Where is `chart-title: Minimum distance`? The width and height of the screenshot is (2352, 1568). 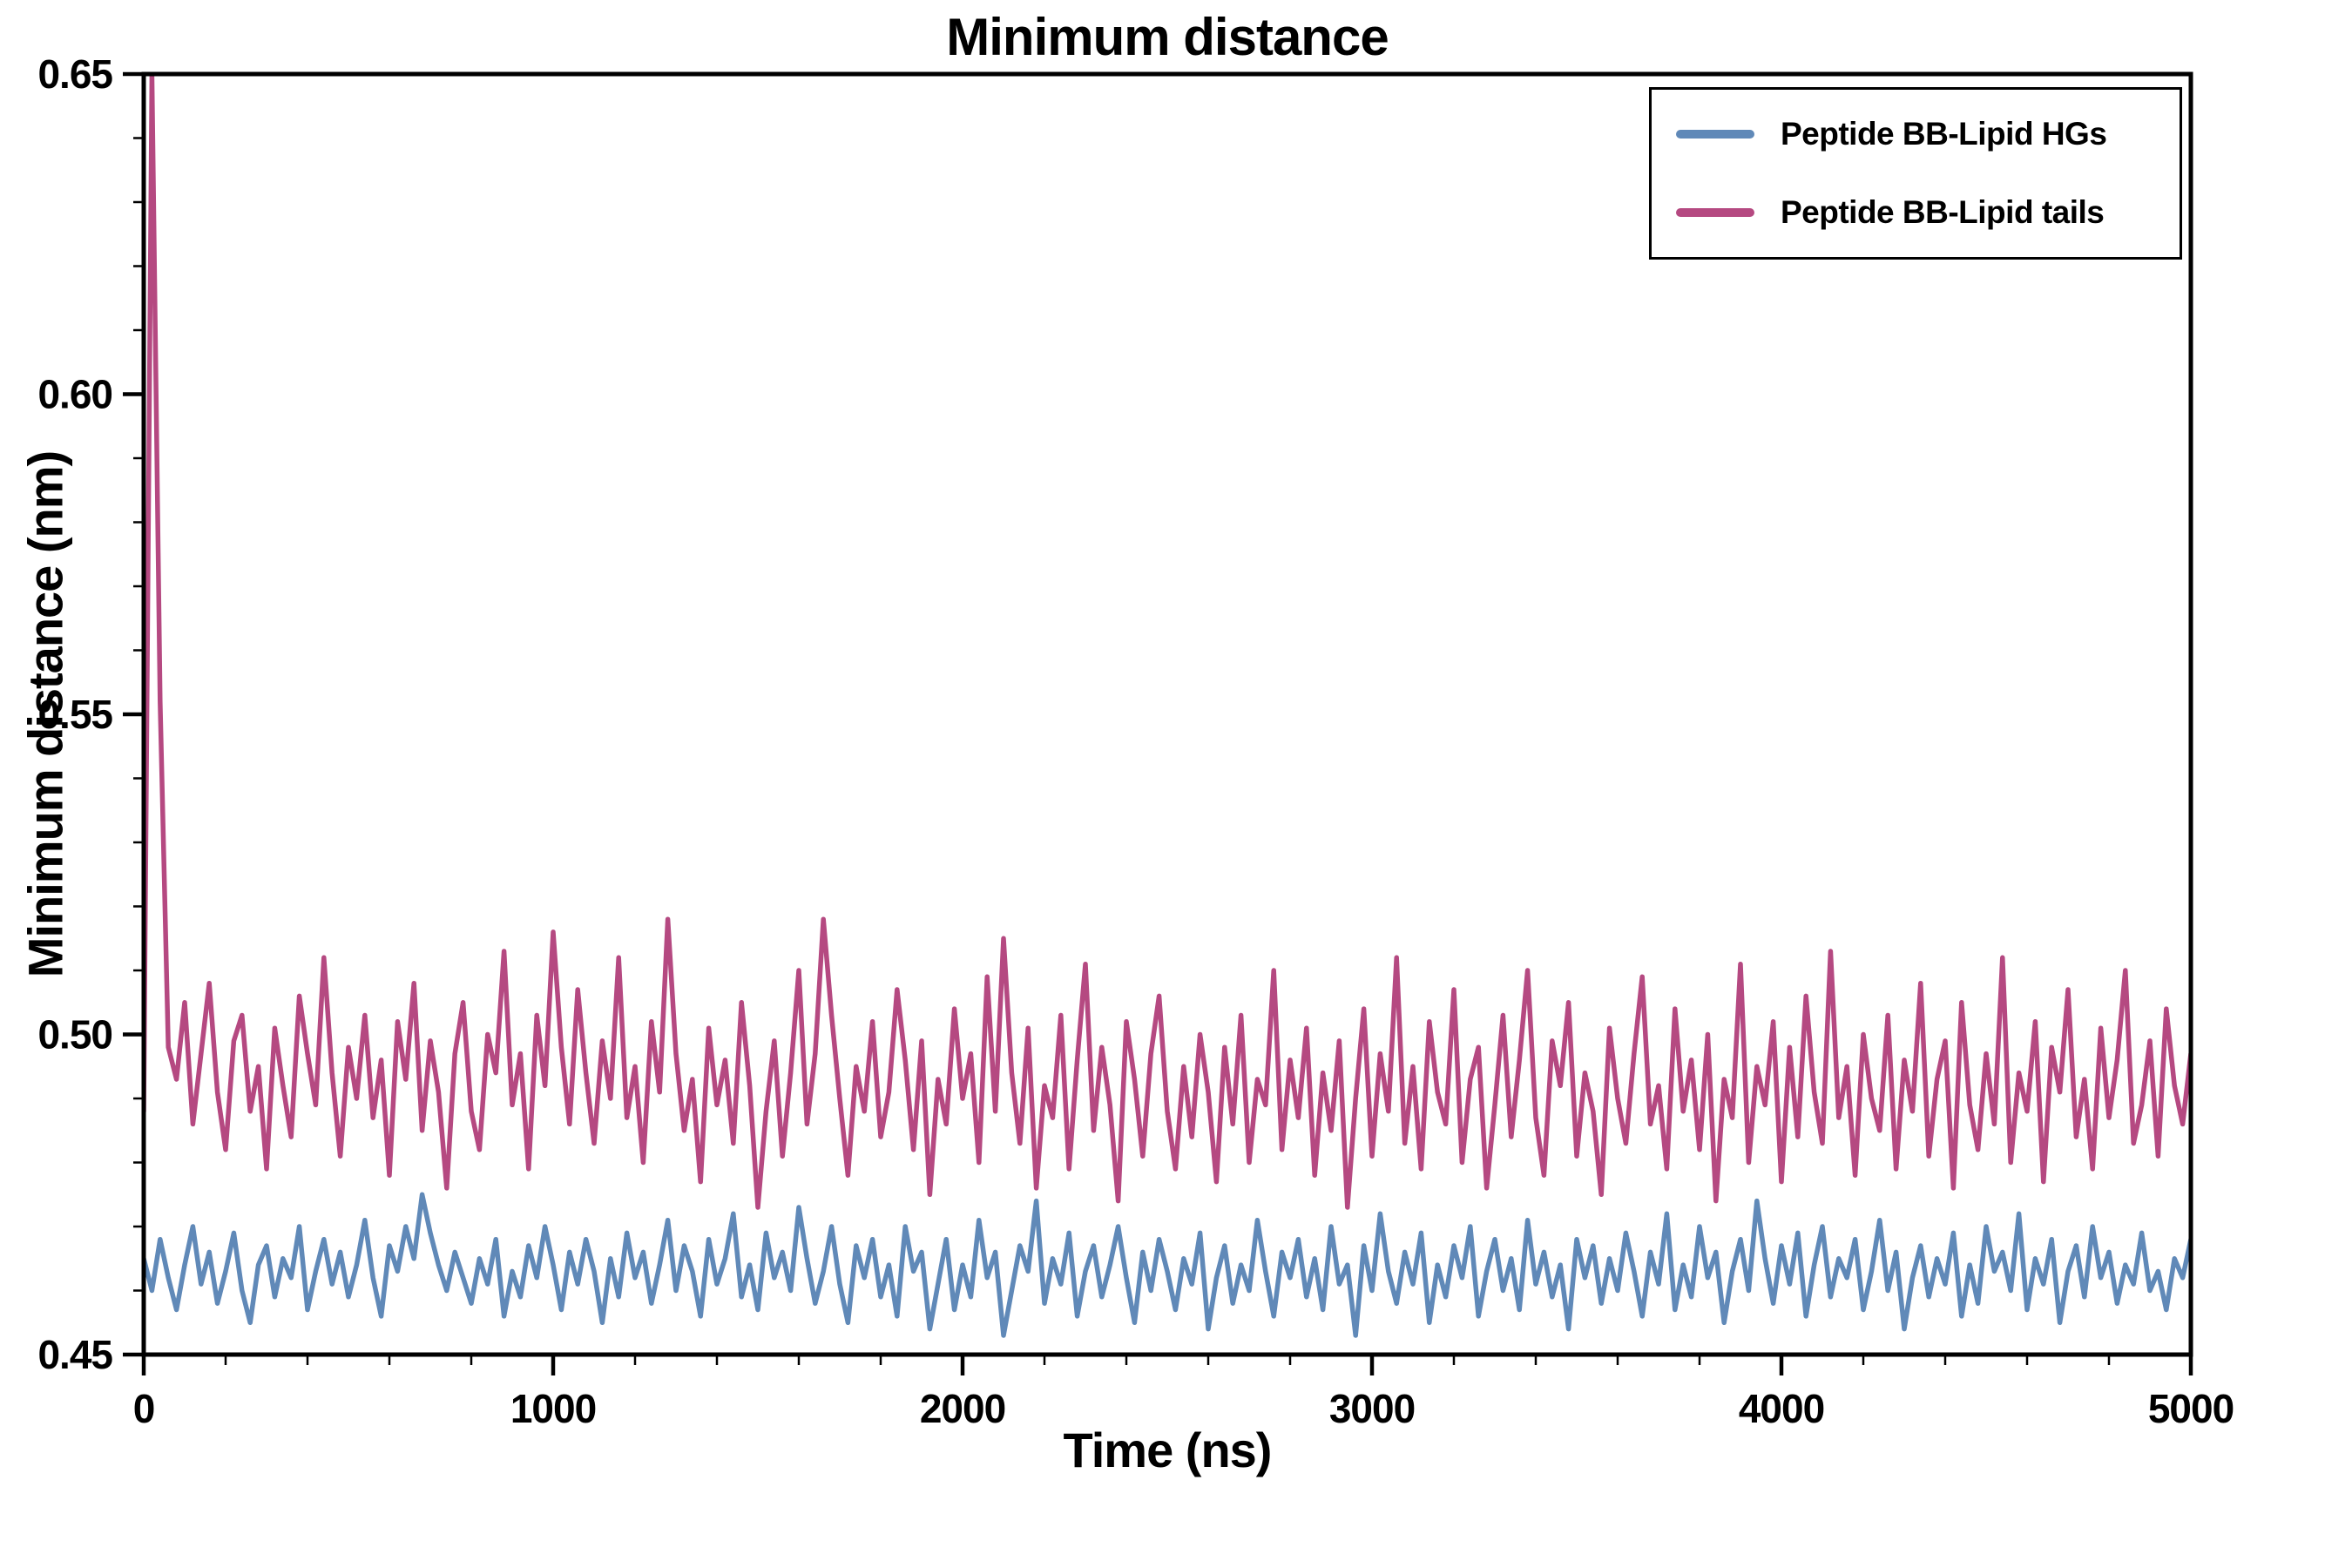 chart-title: Minimum distance is located at coordinates (1167, 37).